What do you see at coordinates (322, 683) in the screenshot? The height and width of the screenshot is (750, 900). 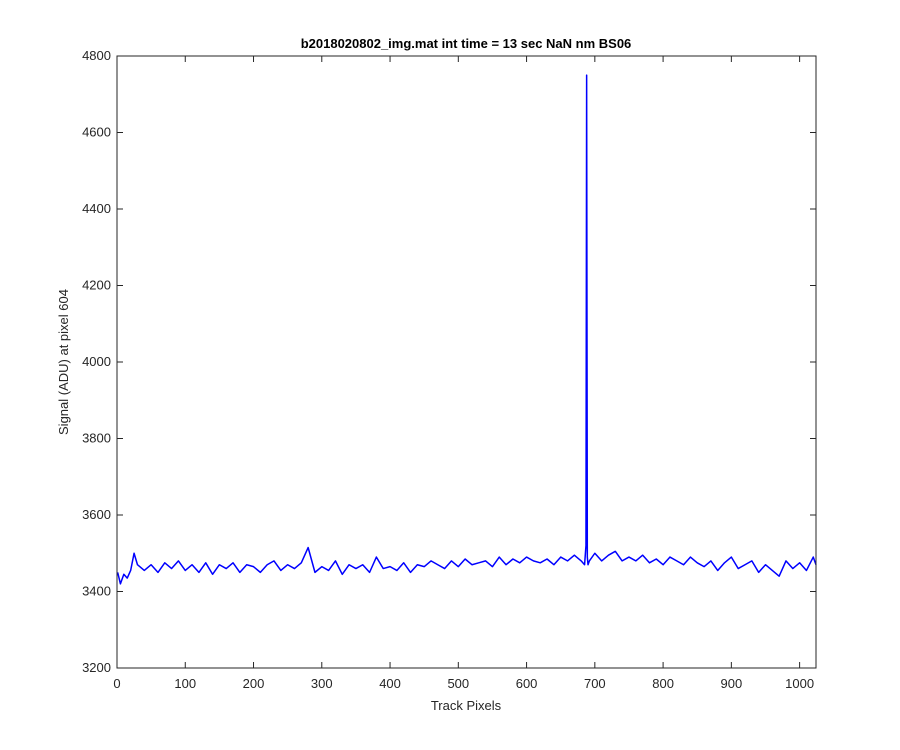 I see `x-tick-label: 300` at bounding box center [322, 683].